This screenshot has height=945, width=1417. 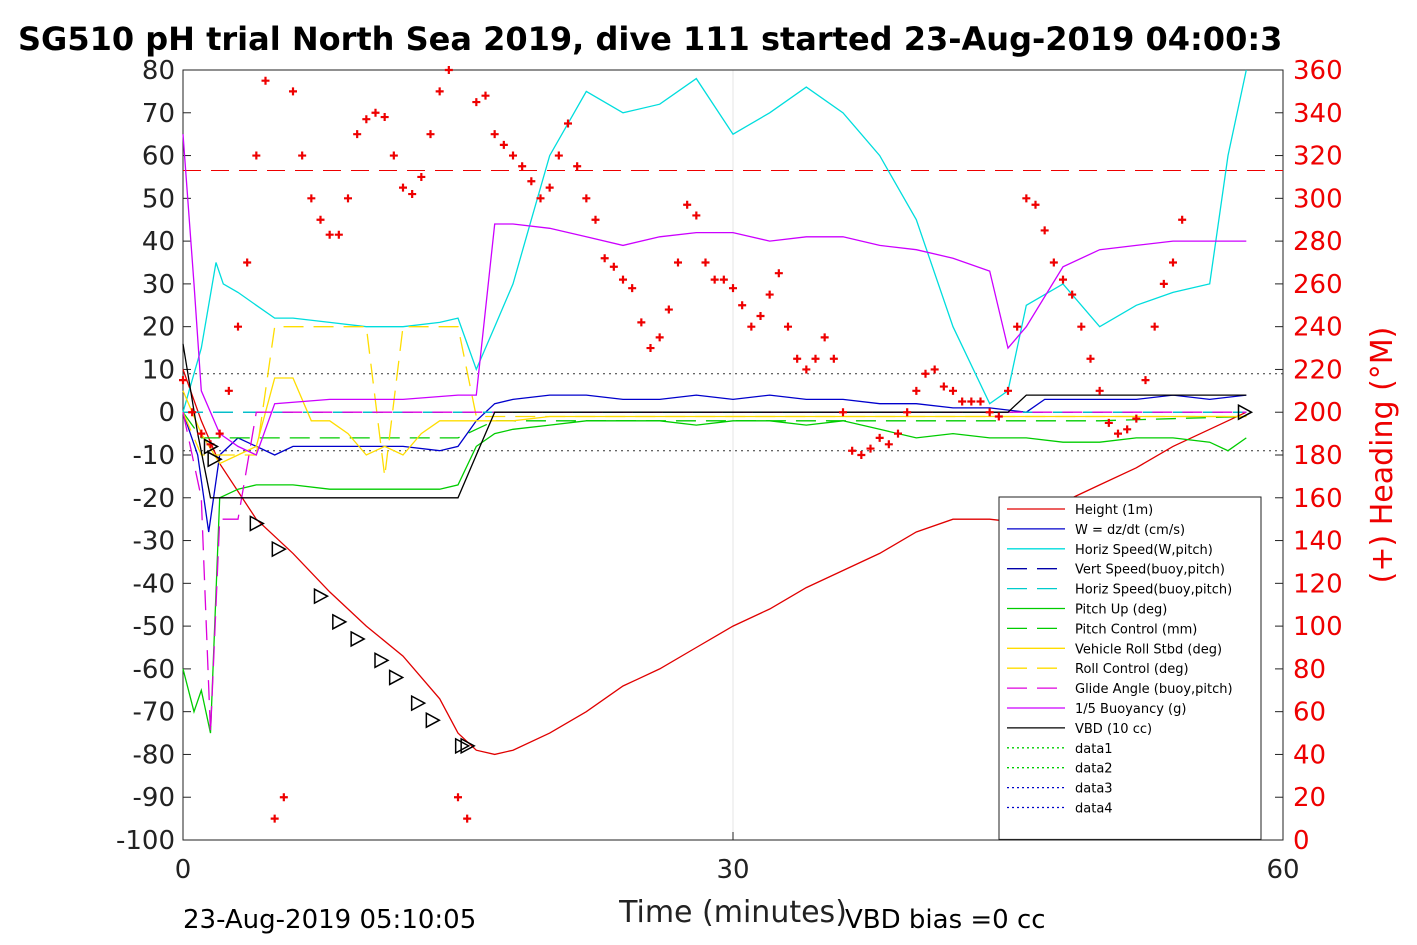 What do you see at coordinates (154, 798) in the screenshot?
I see `left-tick-label: -90` at bounding box center [154, 798].